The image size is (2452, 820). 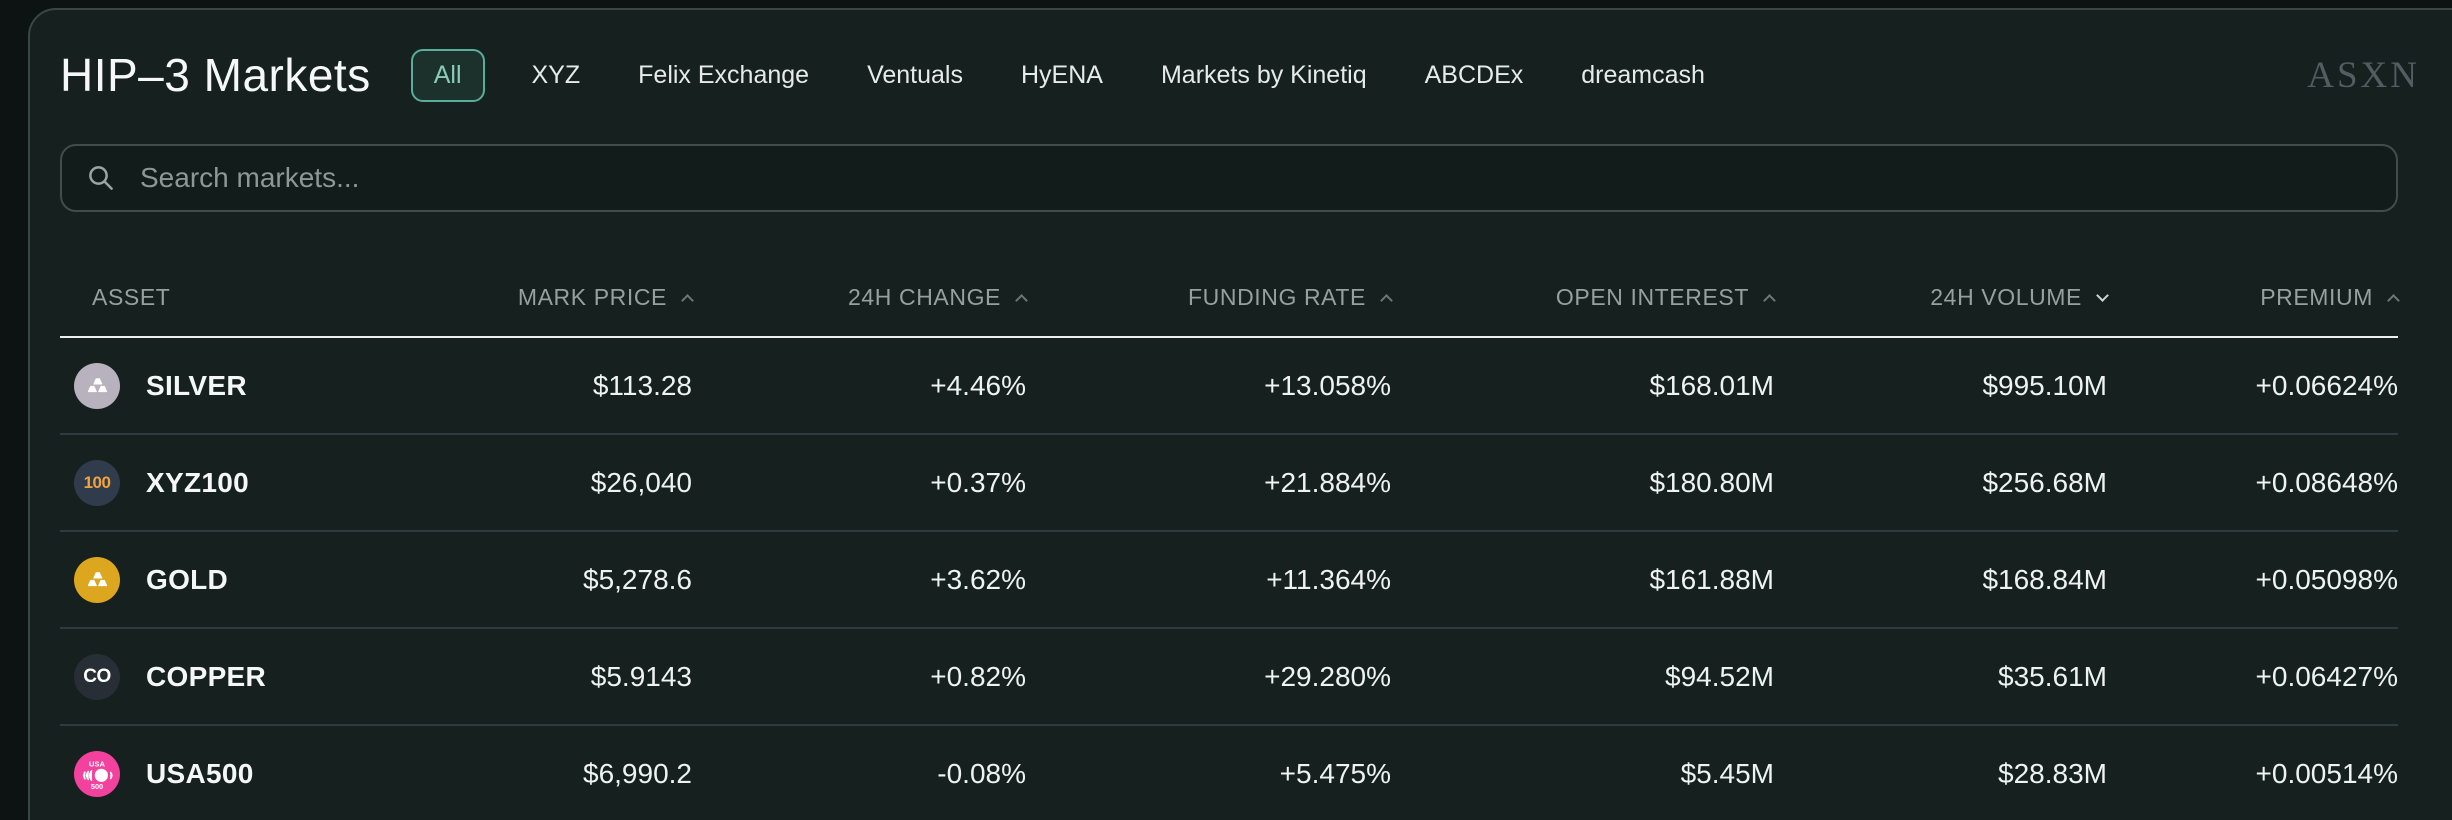 What do you see at coordinates (1327, 676) in the screenshot?
I see `funding-rate-value: +29.280%` at bounding box center [1327, 676].